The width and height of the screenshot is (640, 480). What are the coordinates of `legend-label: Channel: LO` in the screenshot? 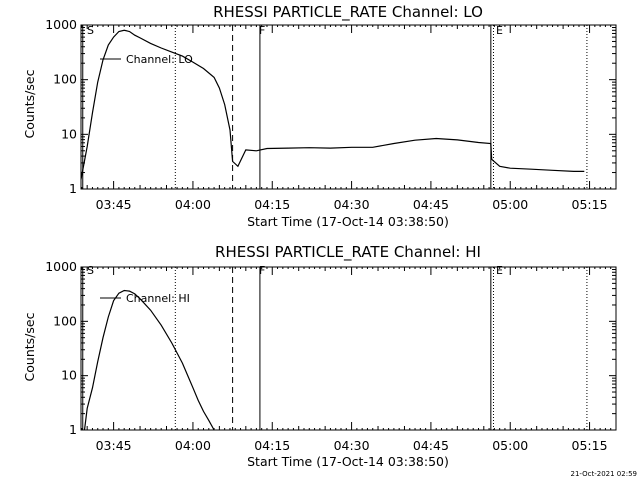 It's located at (159, 59).